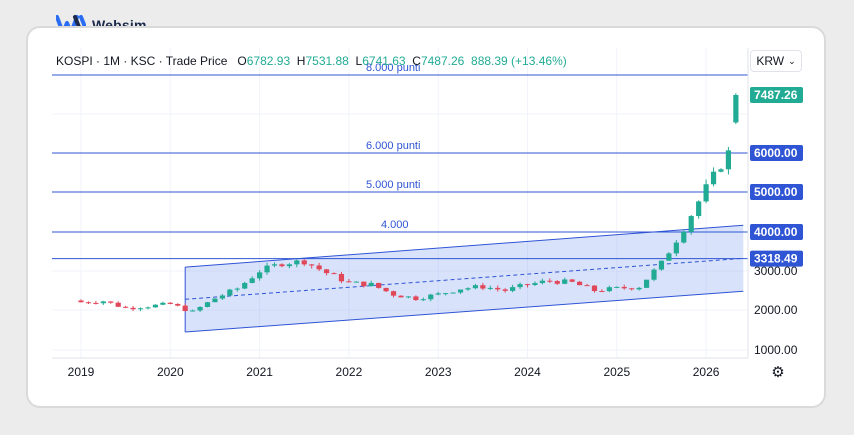 Image resolution: width=854 pixels, height=435 pixels. What do you see at coordinates (464, 311) in the screenshot?
I see `channel-lower-line` at bounding box center [464, 311].